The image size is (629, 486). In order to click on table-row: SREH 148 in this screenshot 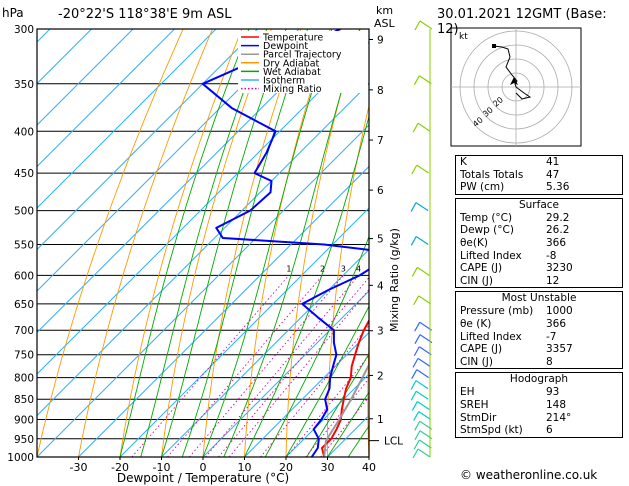, I will do `click(539, 405)`.